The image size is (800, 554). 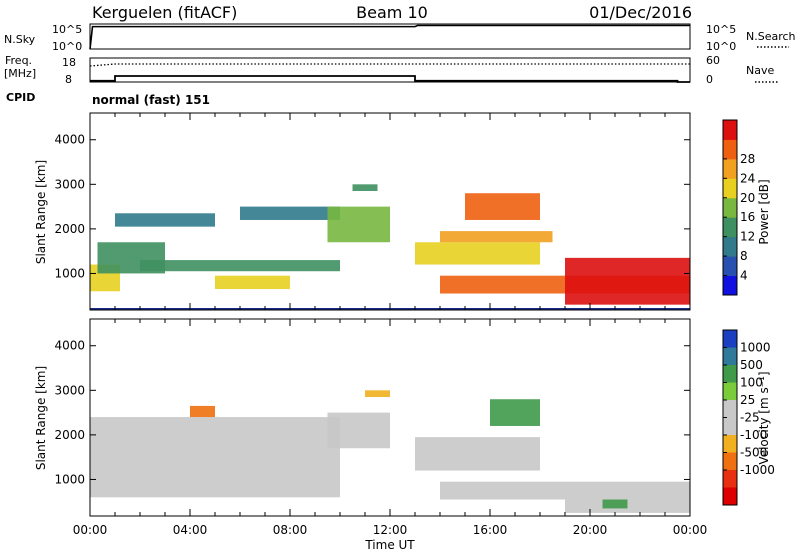 I want to click on velocity-cbar-tick-label-6: -500, so click(x=753, y=453).